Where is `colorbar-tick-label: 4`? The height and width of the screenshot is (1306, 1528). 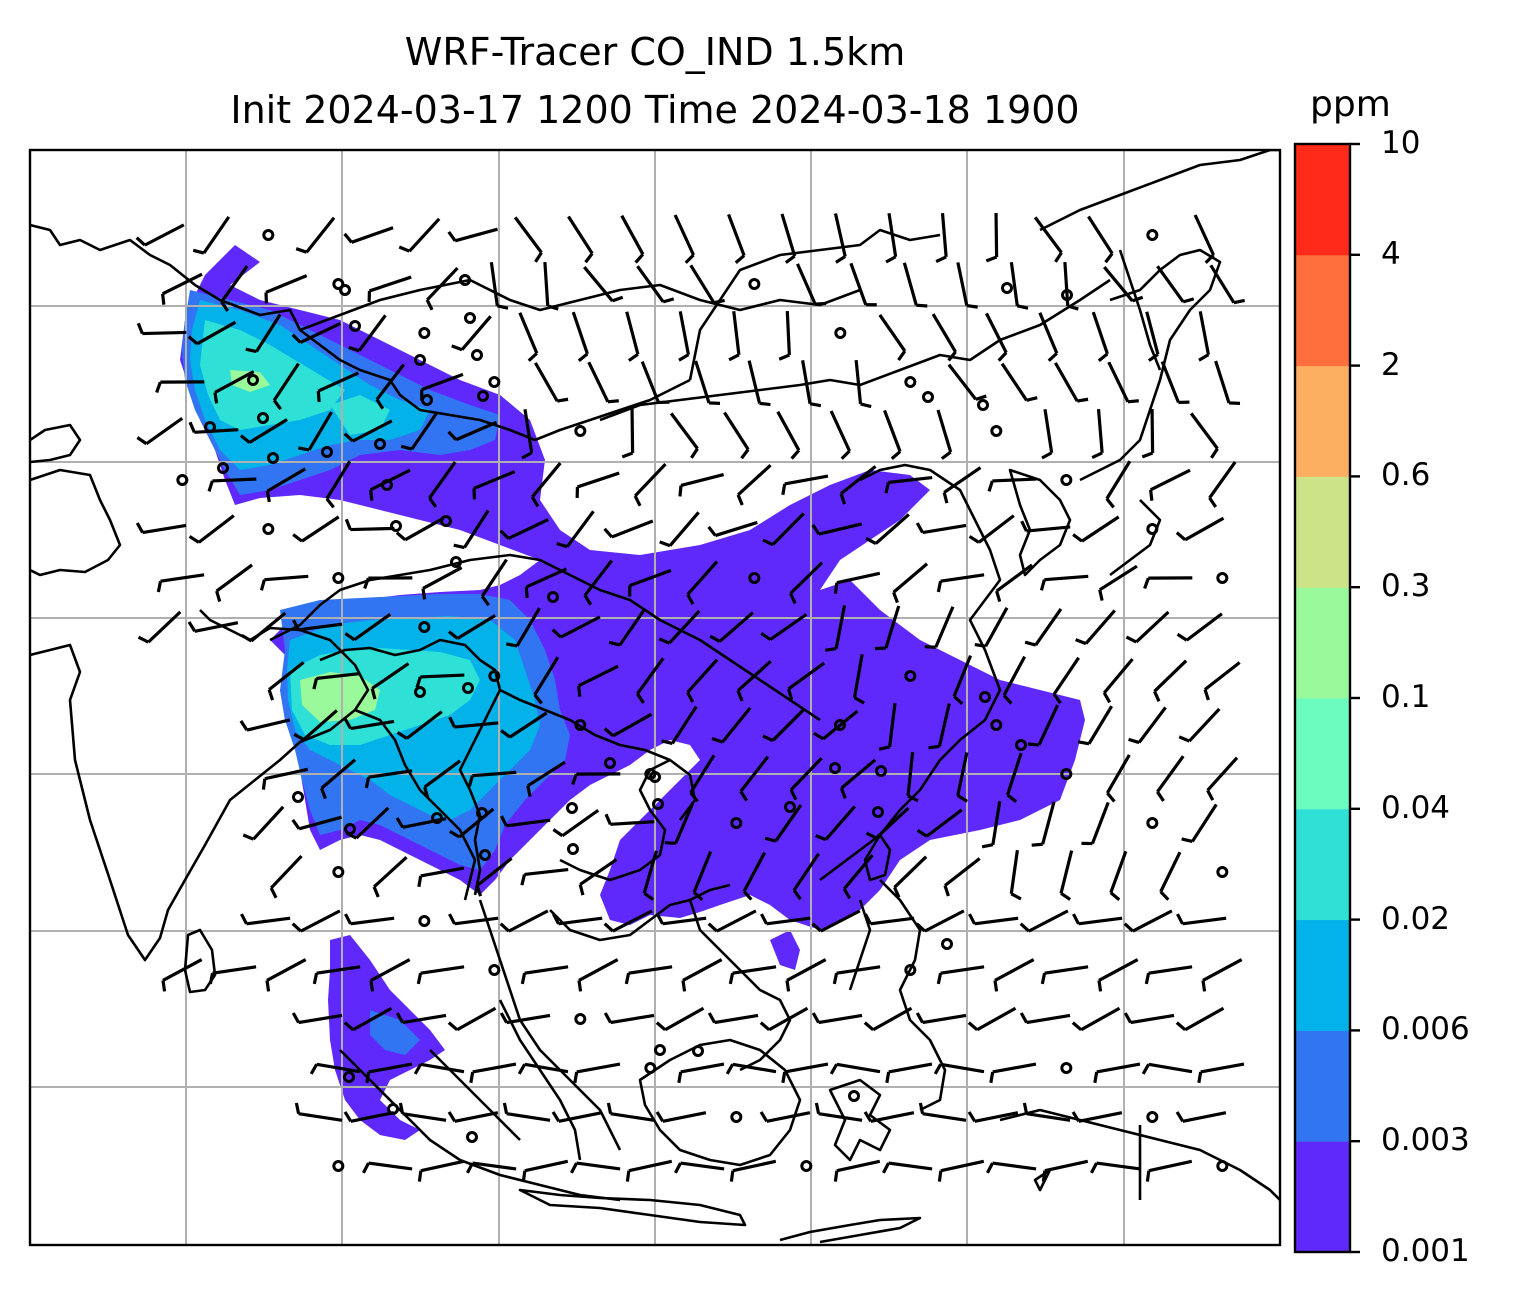
colorbar-tick-label: 4 is located at coordinates (1391, 253).